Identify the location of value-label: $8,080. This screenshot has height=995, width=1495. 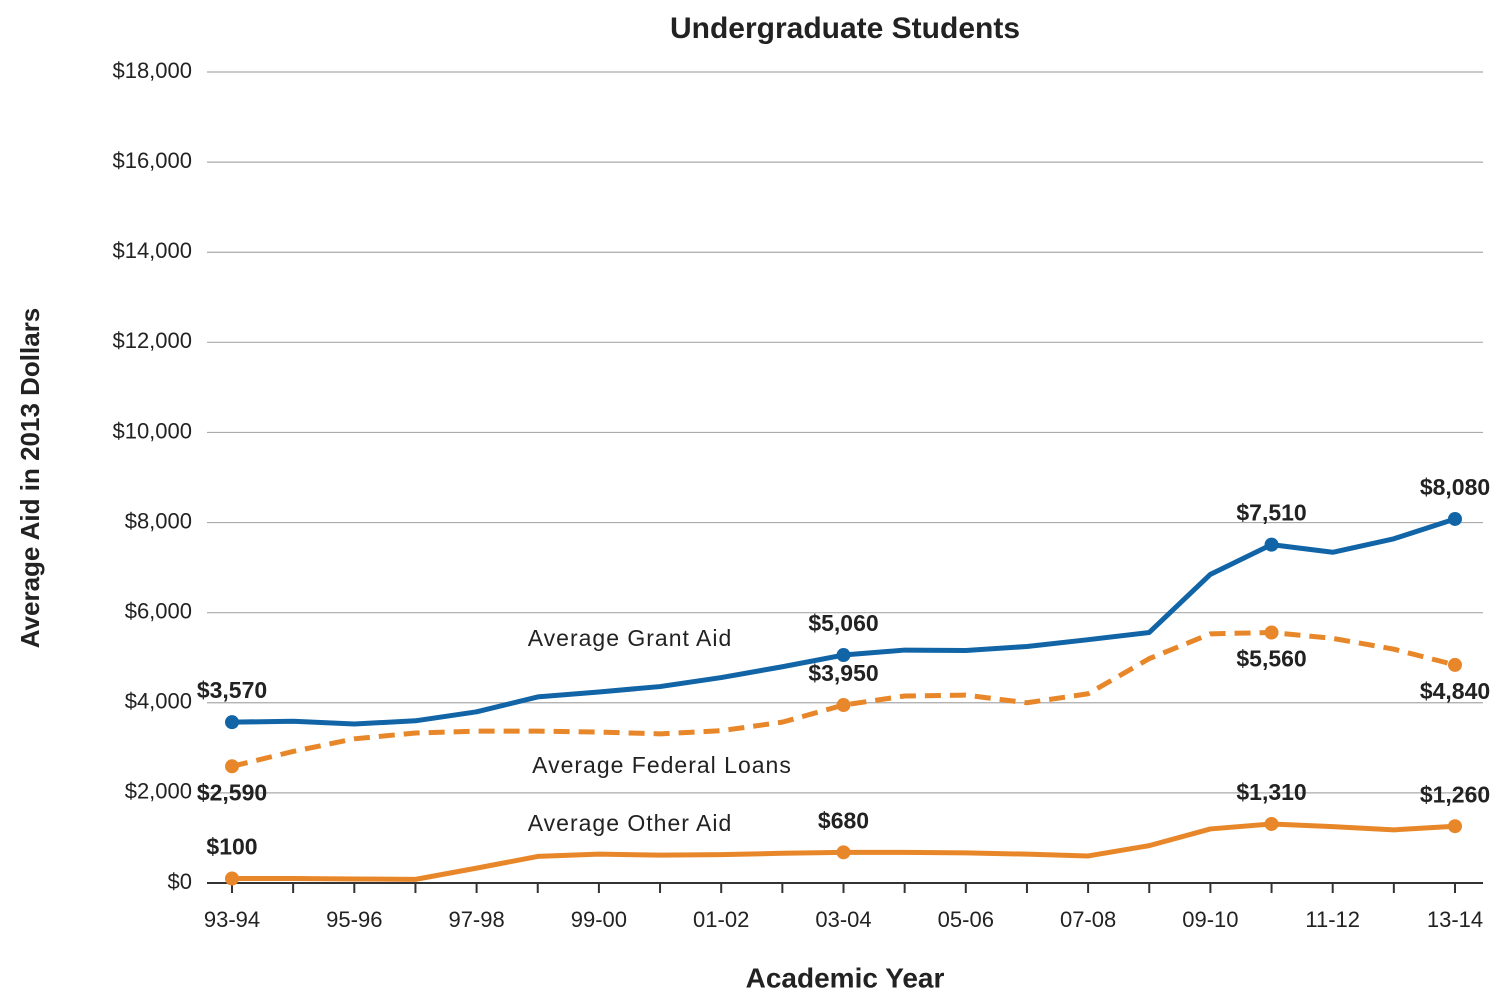
(1455, 487).